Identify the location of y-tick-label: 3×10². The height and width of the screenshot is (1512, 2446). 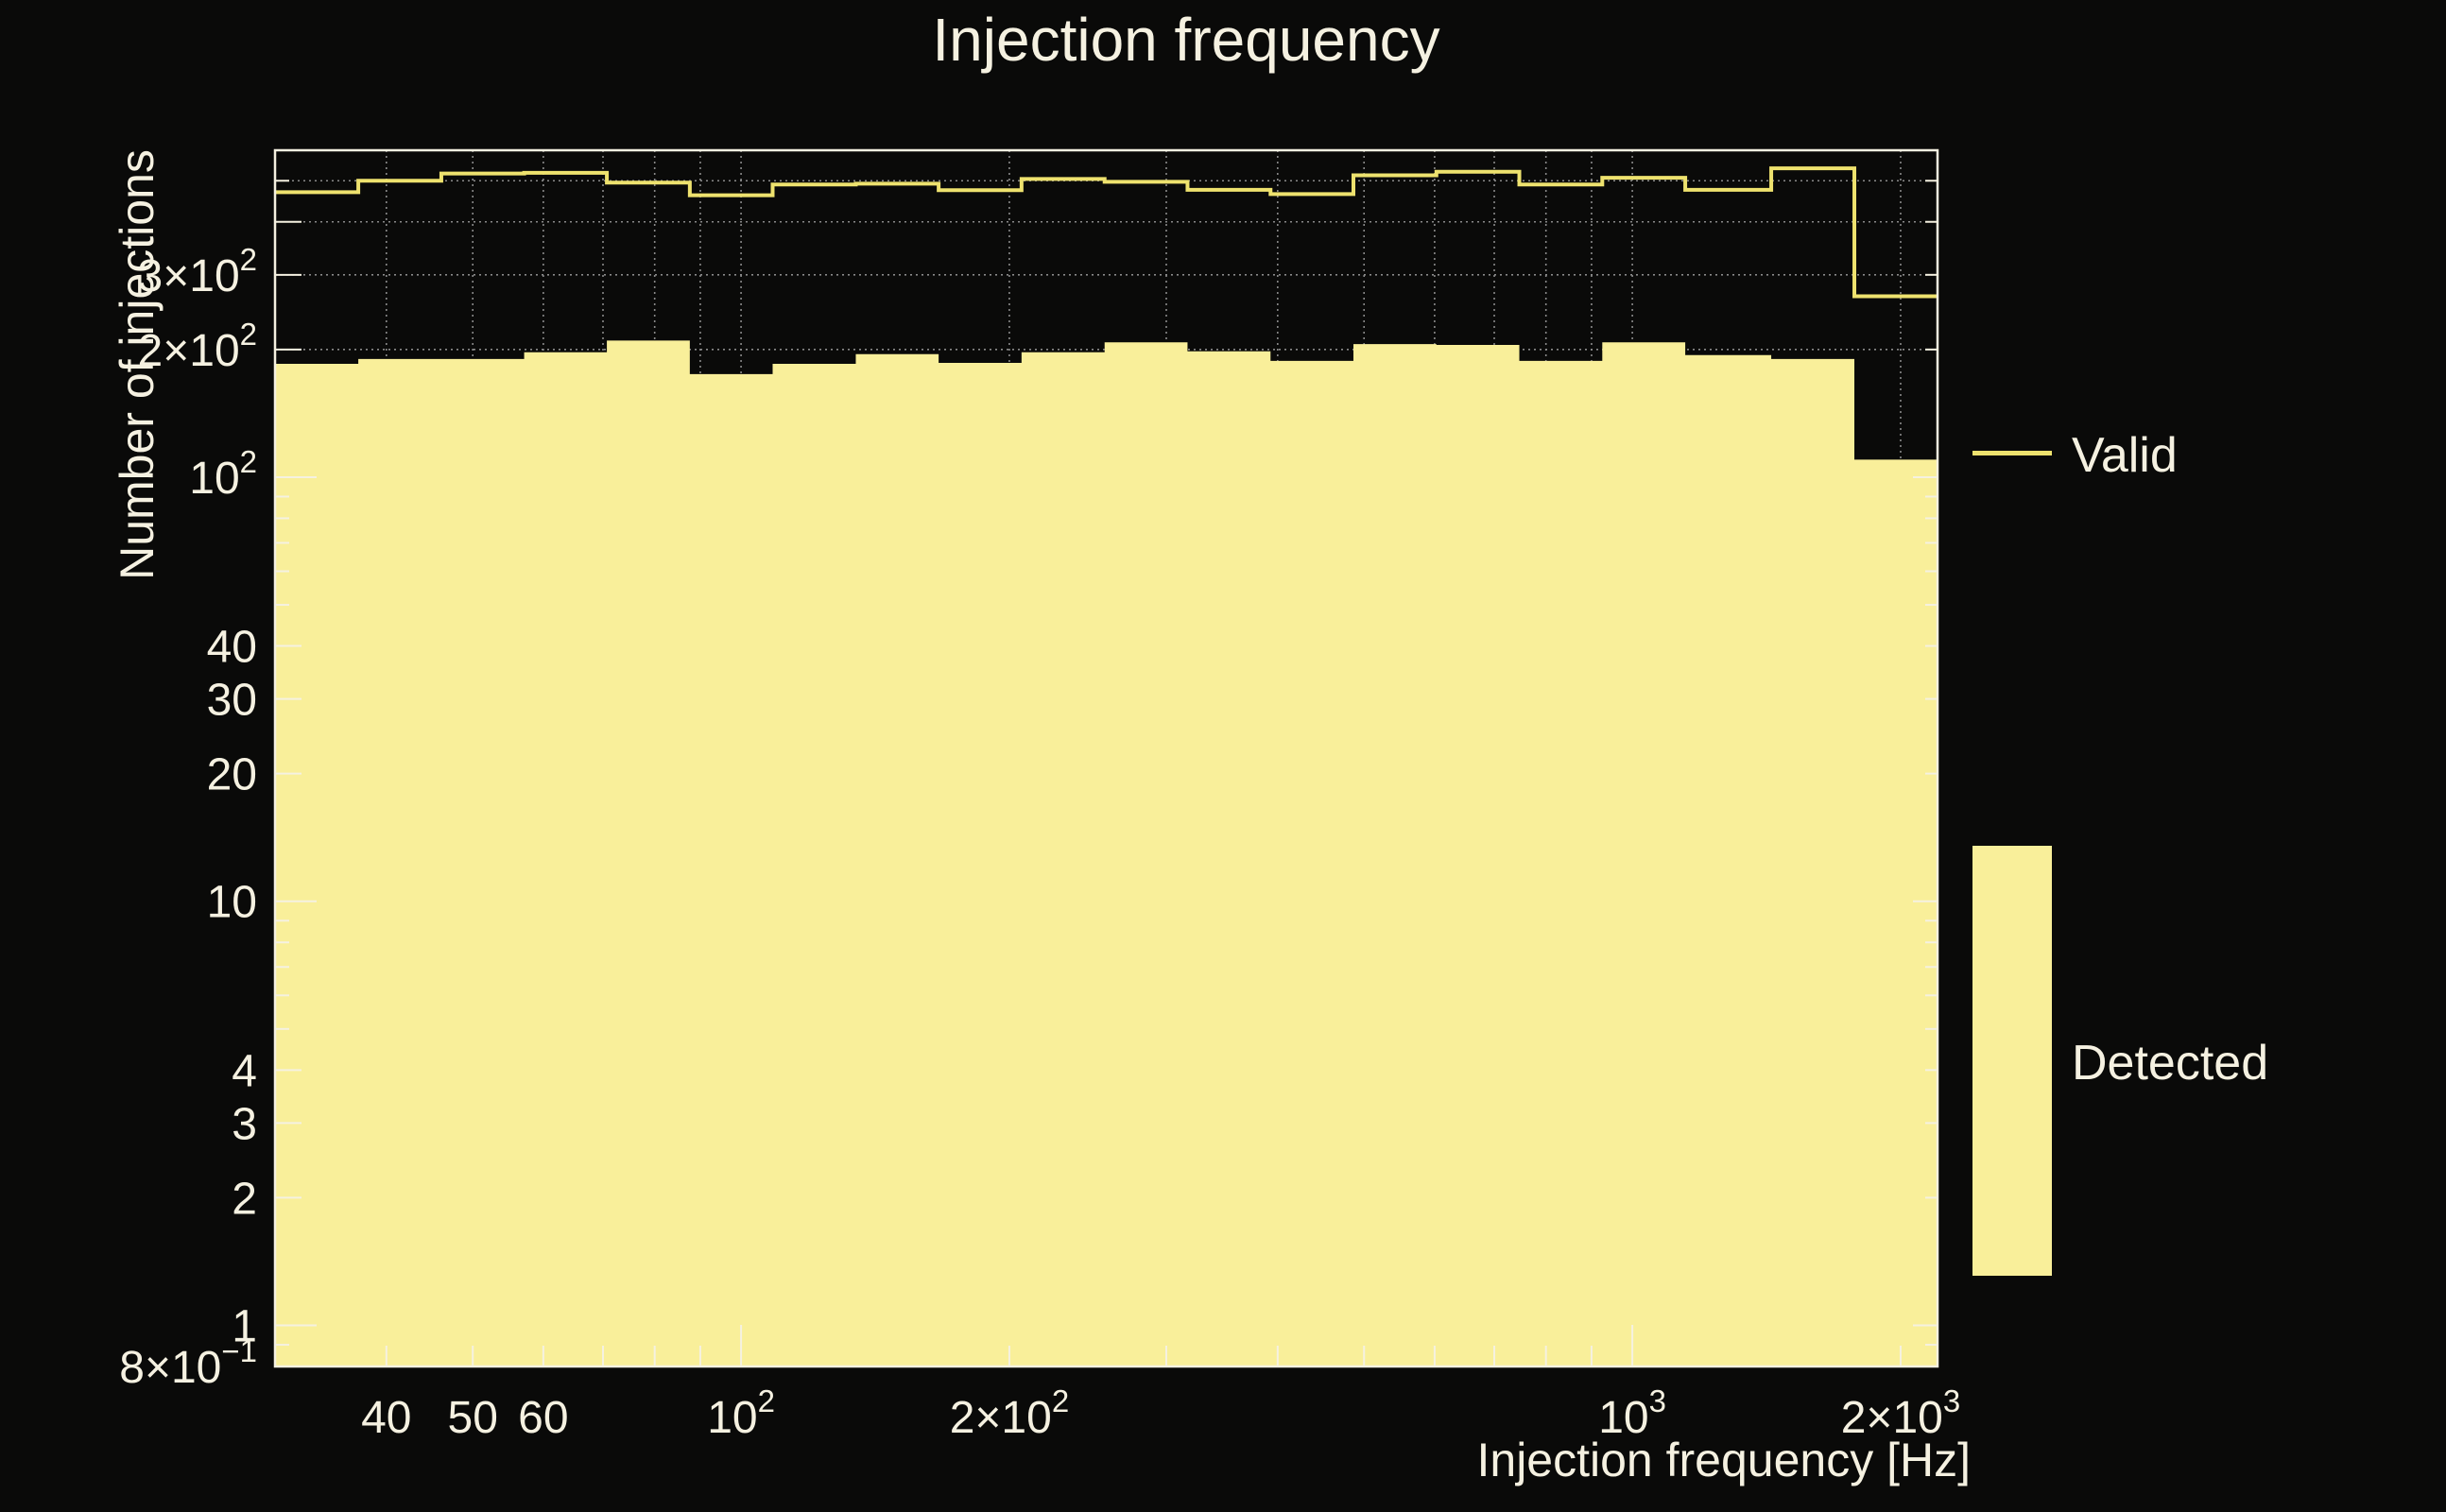
(197, 271).